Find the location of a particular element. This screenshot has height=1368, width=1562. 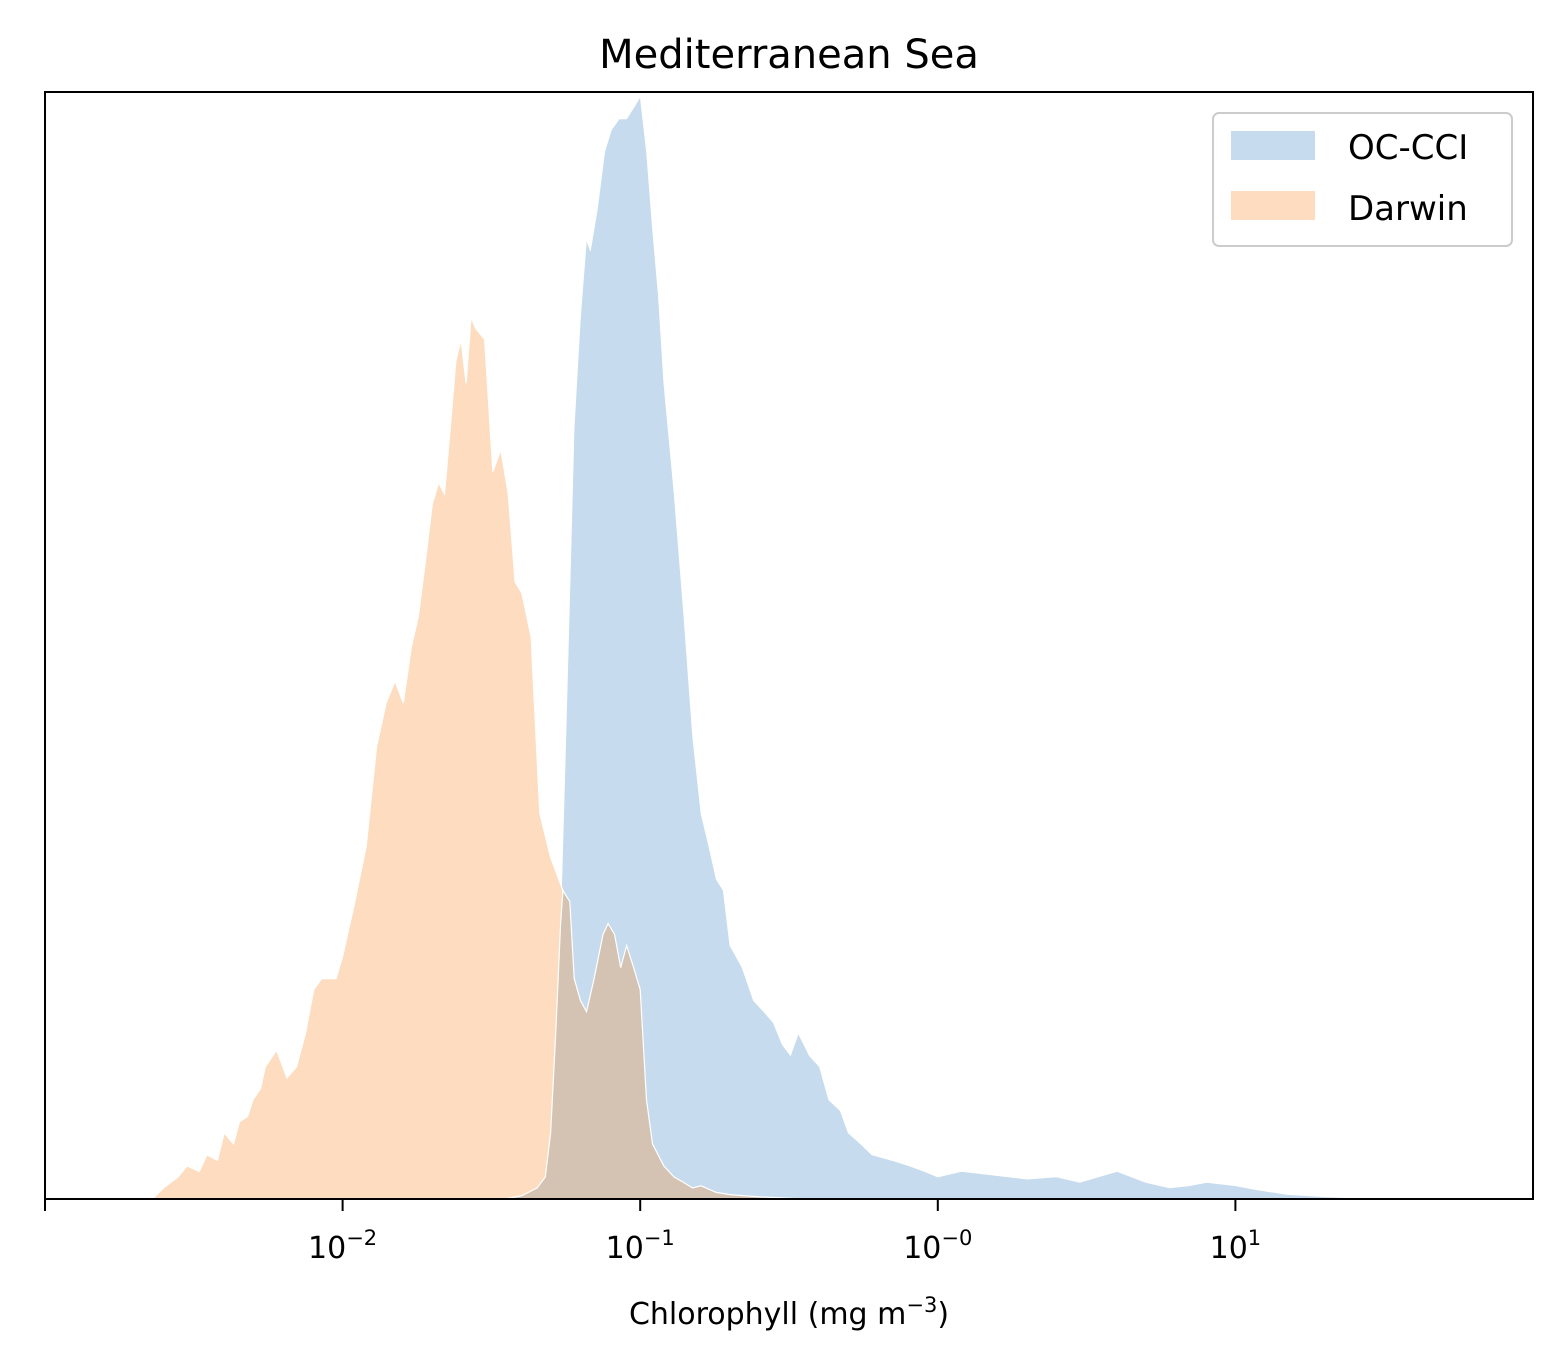

x-tick-label-1: 10⁻¹ is located at coordinates (640, 1246).